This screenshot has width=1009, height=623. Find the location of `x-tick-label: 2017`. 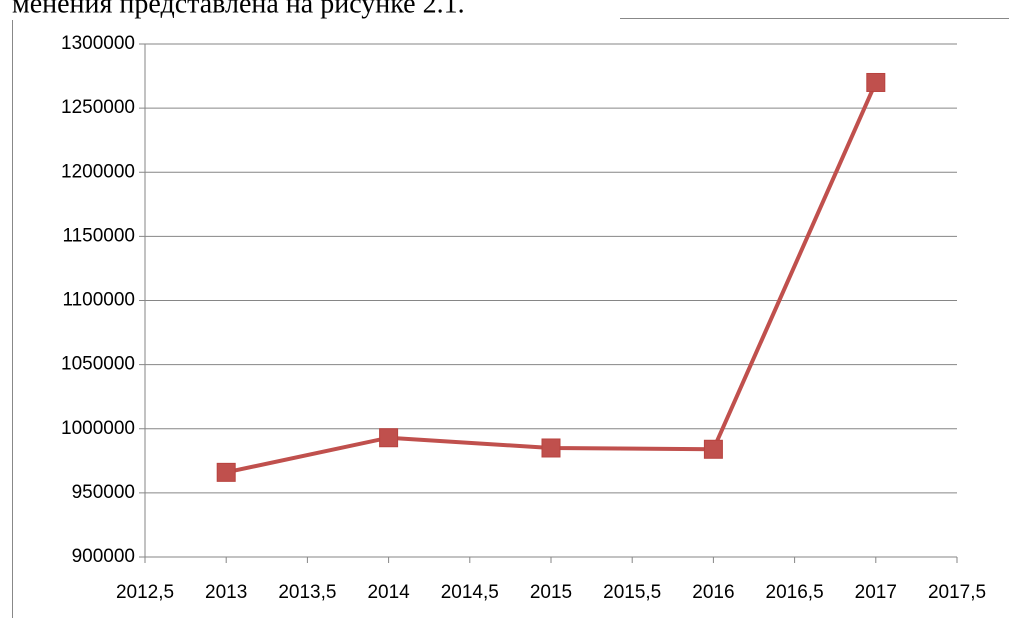

x-tick-label: 2017 is located at coordinates (876, 592).